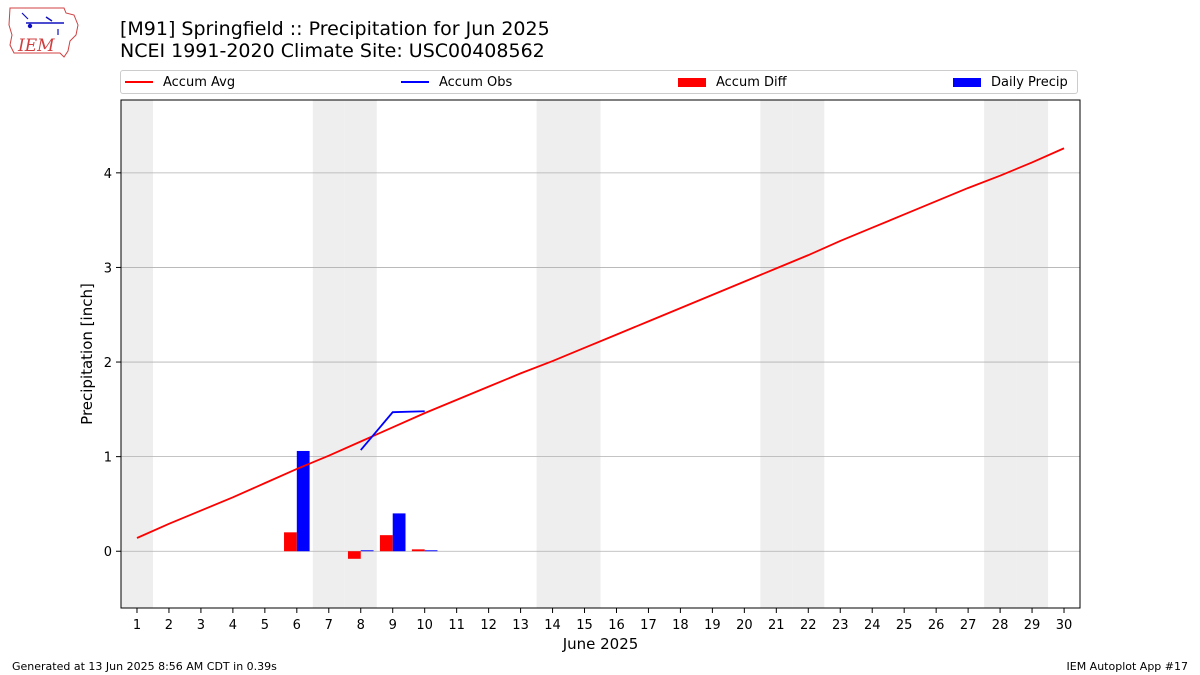  I want to click on legend-item-accum-avg: Accum Avg, so click(180, 82).